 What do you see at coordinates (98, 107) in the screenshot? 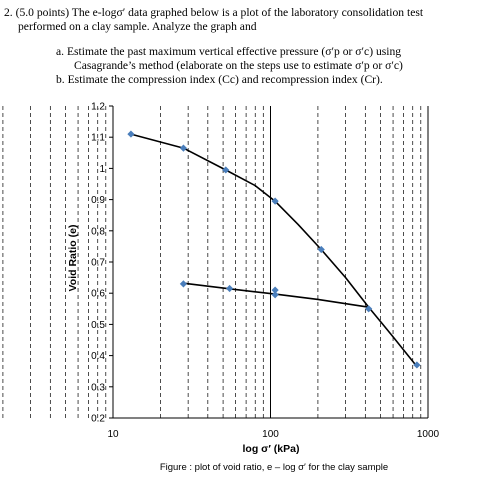
I see `y-tick-label: 1.2` at bounding box center [98, 107].